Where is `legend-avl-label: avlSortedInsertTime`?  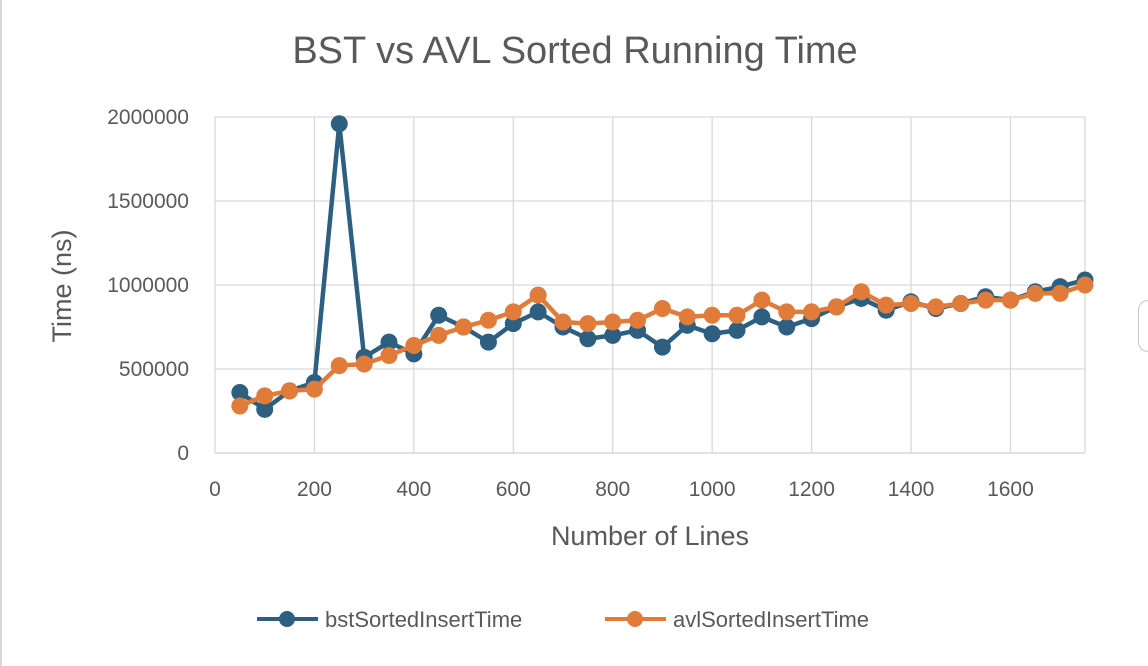
legend-avl-label: avlSortedInsertTime is located at coordinates (771, 619).